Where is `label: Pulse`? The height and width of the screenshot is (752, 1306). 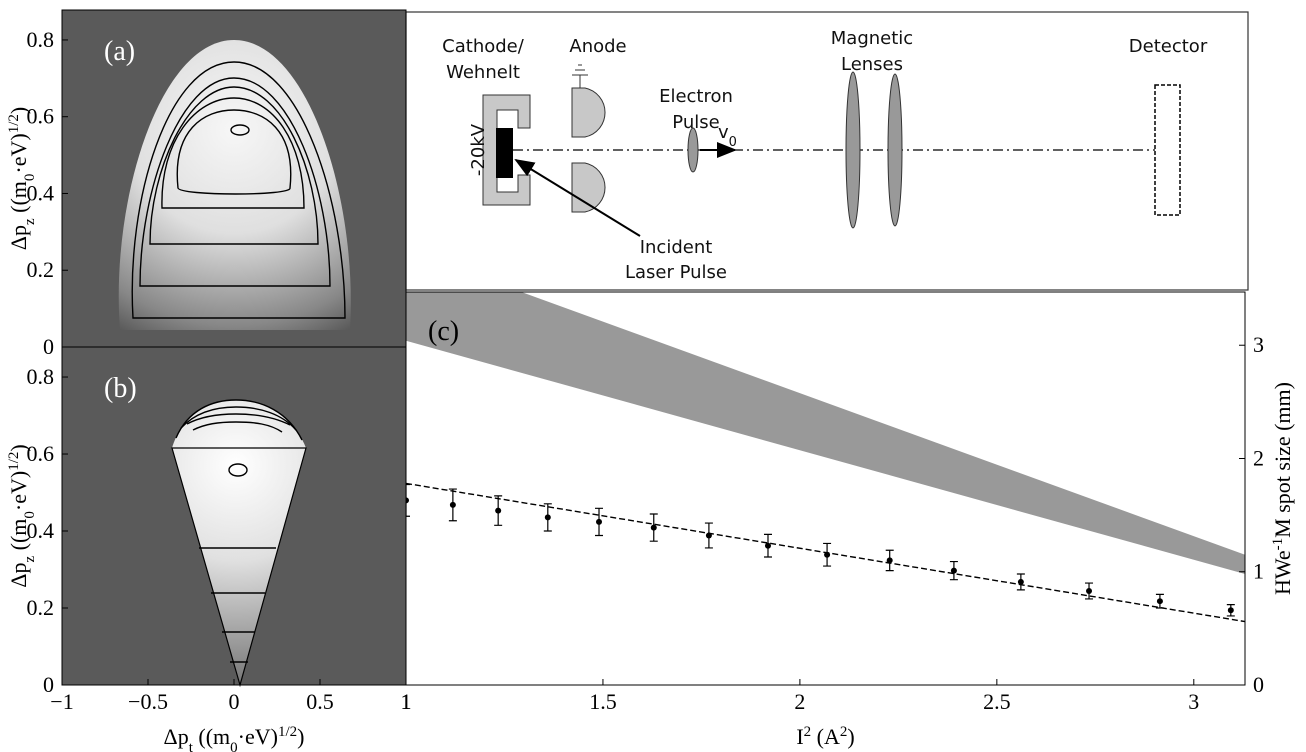
label: Pulse is located at coordinates (695, 122).